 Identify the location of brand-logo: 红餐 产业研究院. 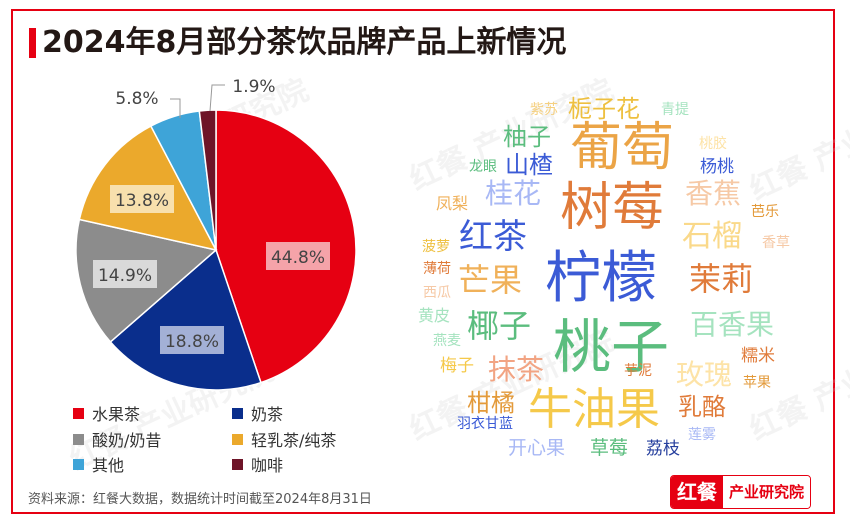
(741, 492).